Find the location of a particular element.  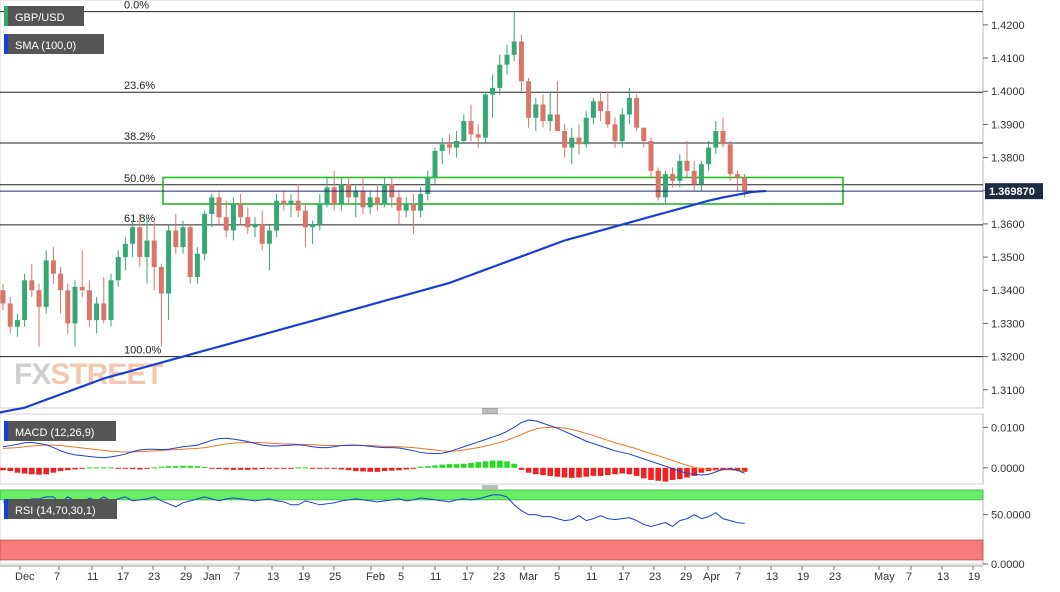

price-axis-label: 1.3200 is located at coordinates (1008, 358).